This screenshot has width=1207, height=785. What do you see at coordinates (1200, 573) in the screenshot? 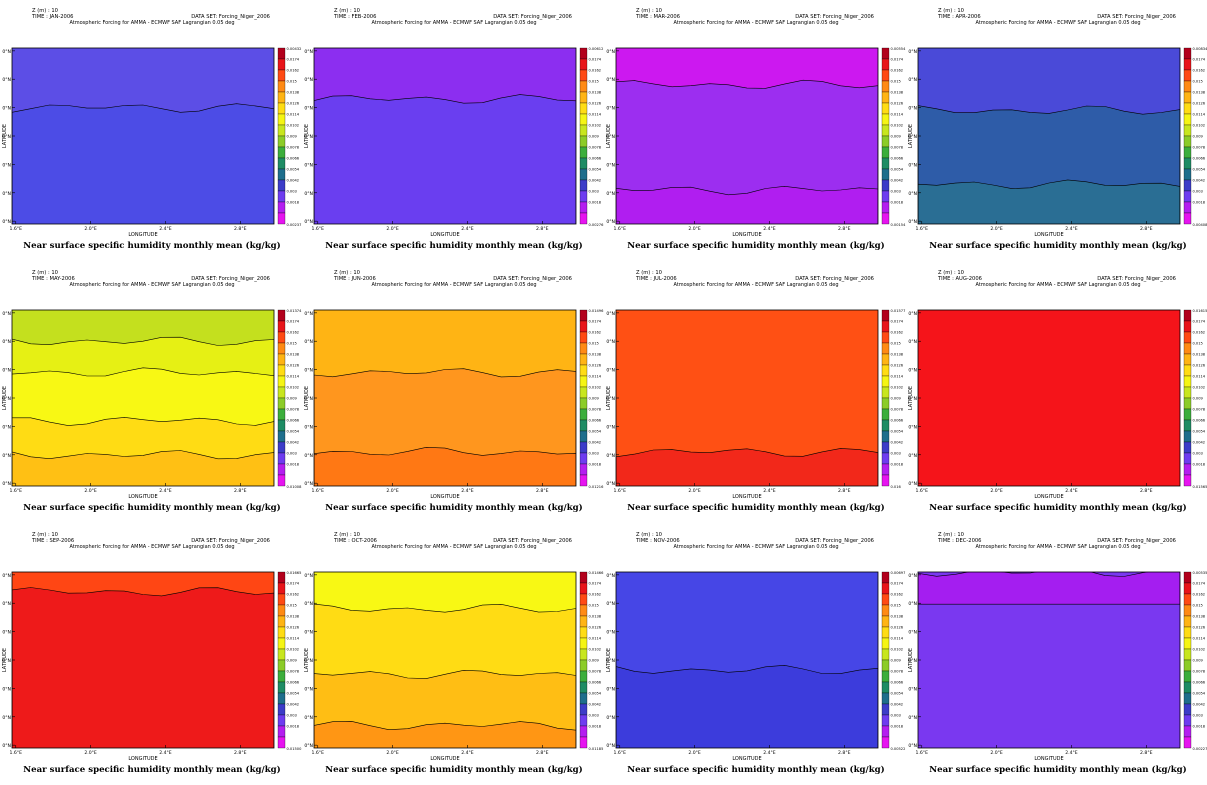
I see `colorbar-max-label: 0.00535` at bounding box center [1200, 573].